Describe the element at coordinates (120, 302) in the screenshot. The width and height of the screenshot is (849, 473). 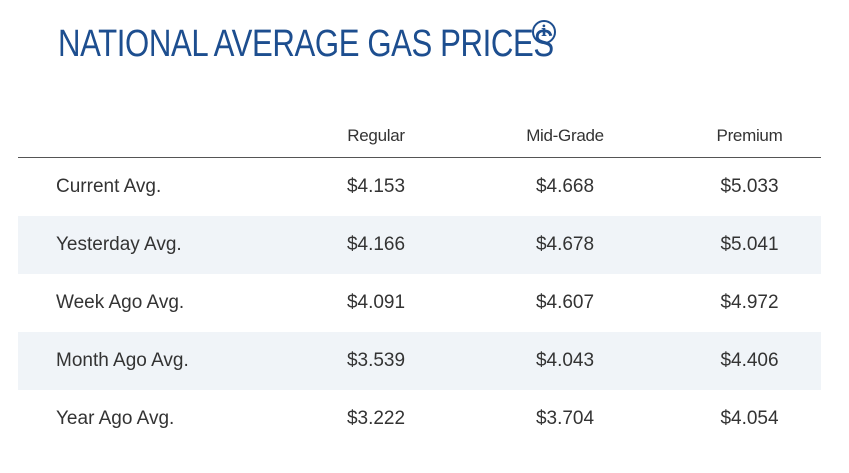
I see `row-label: Week Ago Avg.` at that location.